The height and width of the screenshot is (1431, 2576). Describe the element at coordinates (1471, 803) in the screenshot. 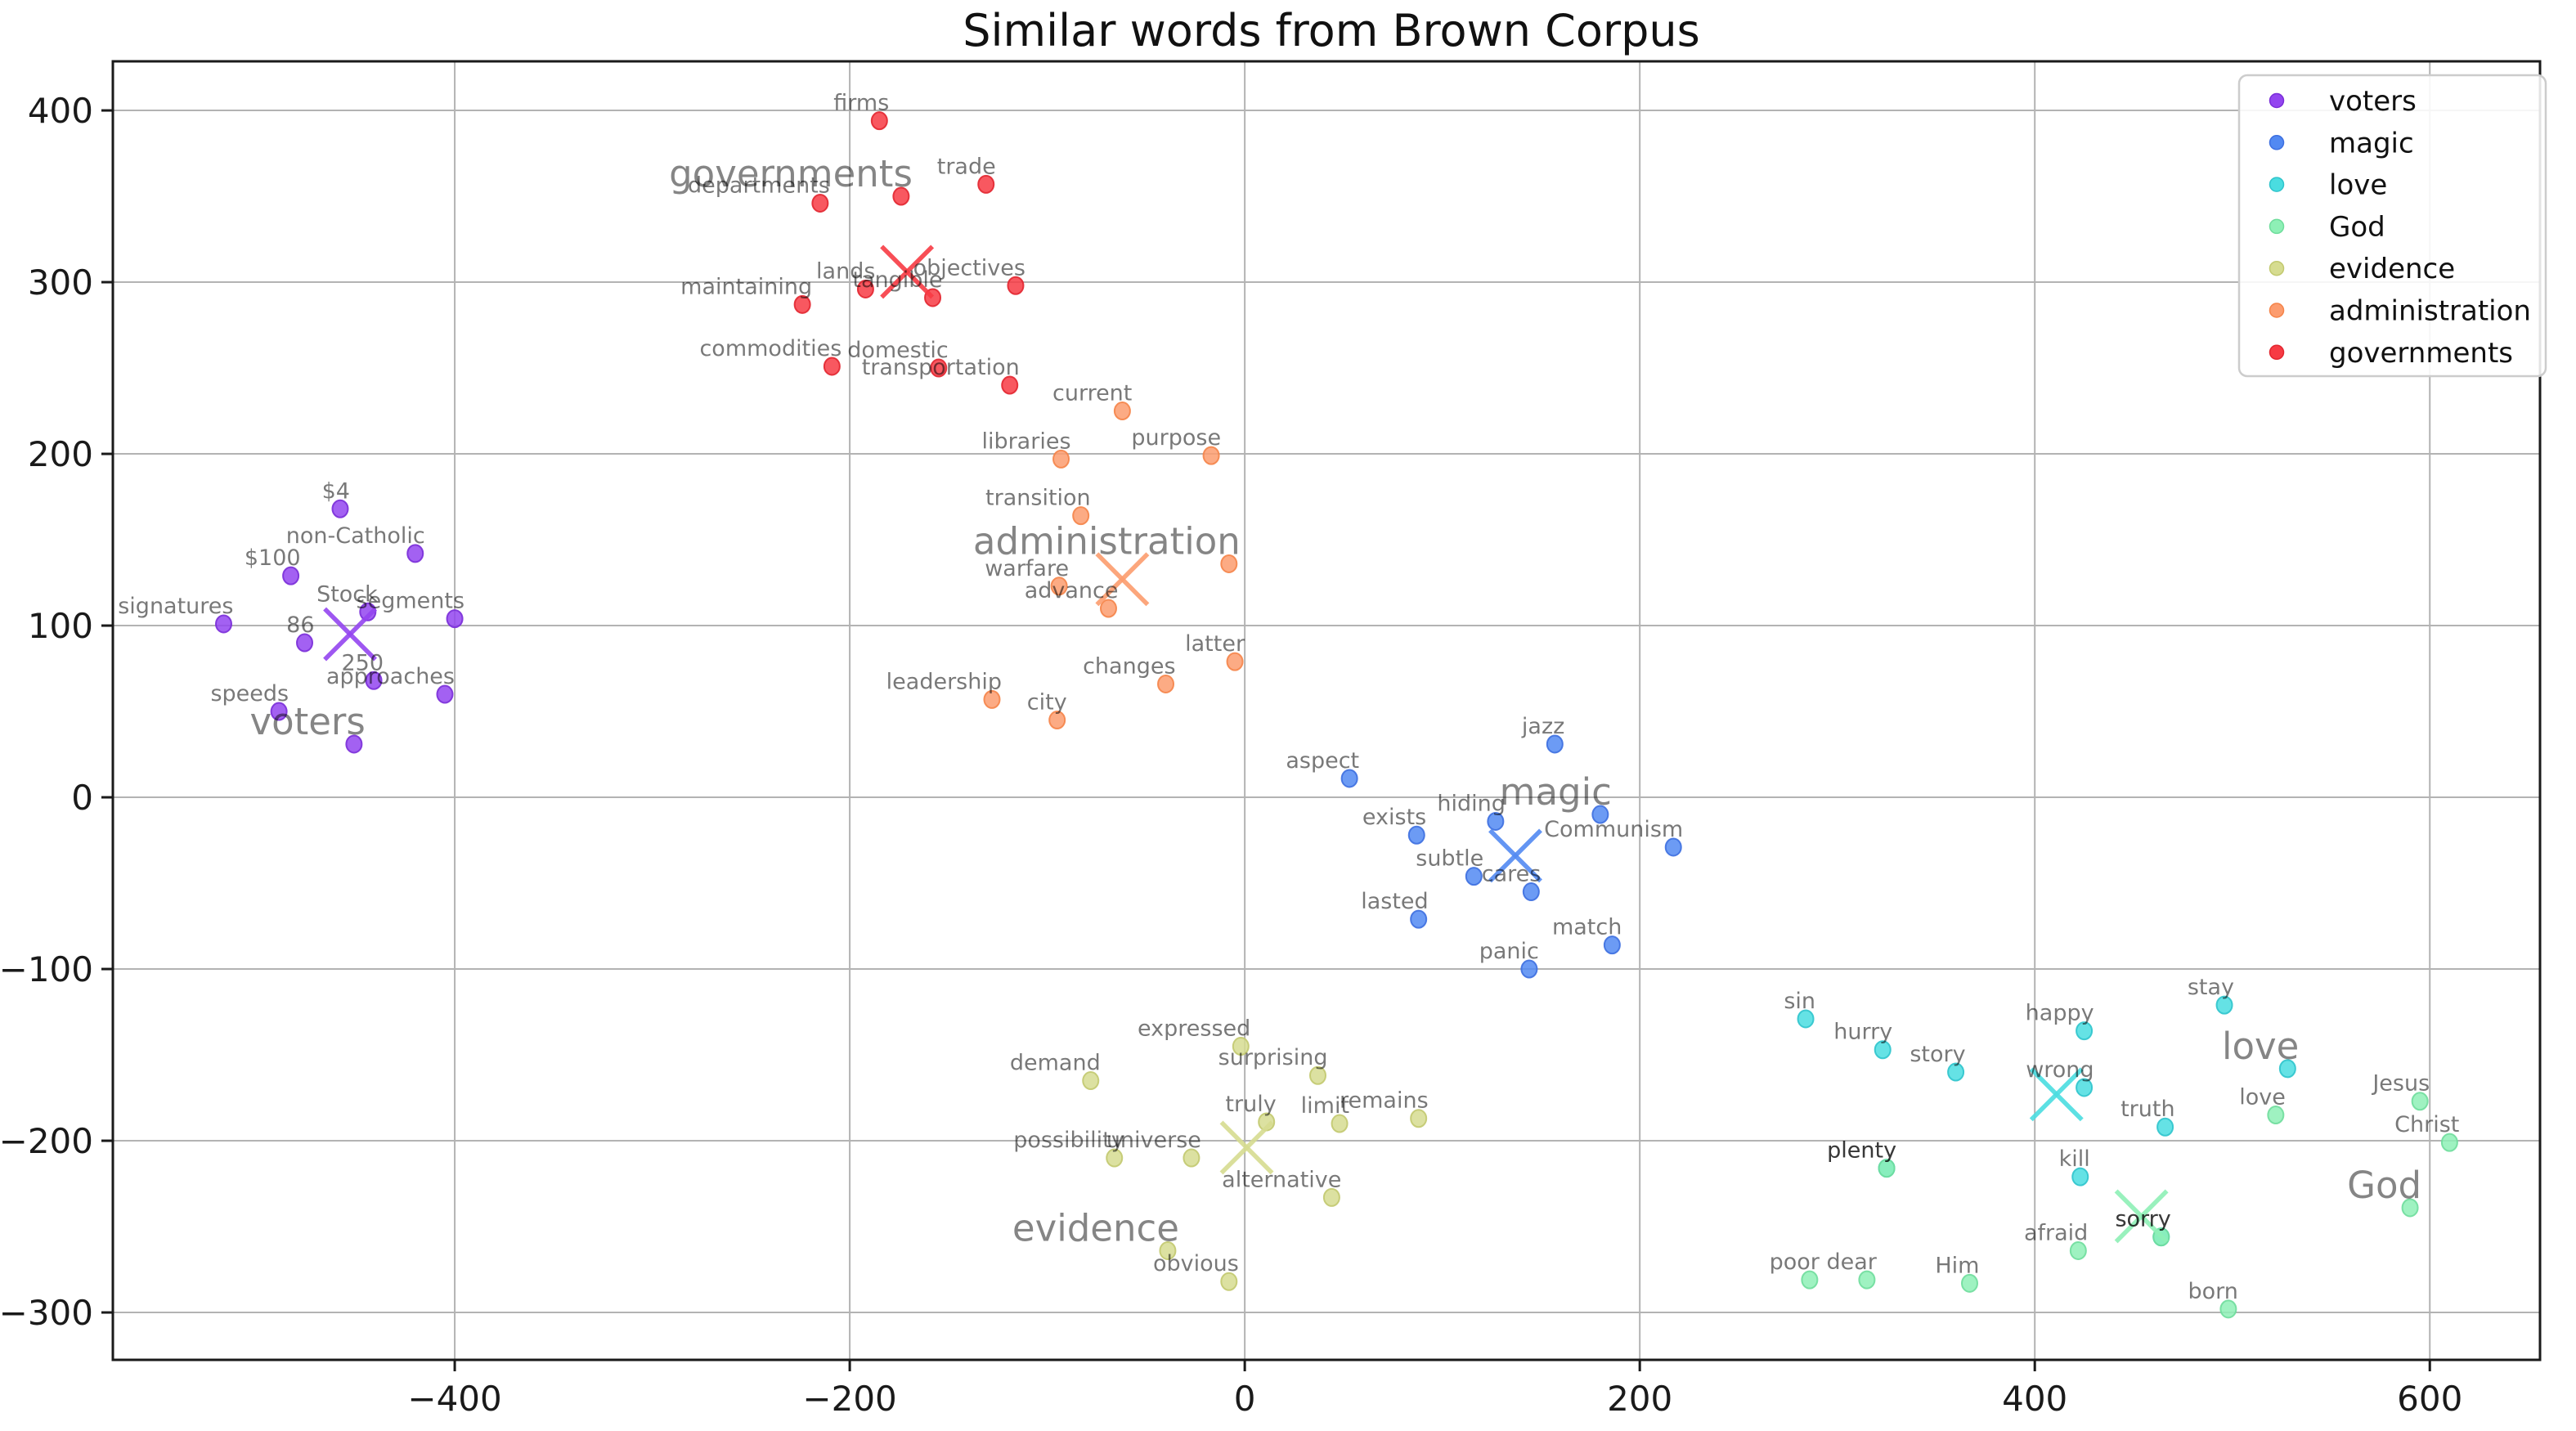

I see `point-label: hiding` at that location.